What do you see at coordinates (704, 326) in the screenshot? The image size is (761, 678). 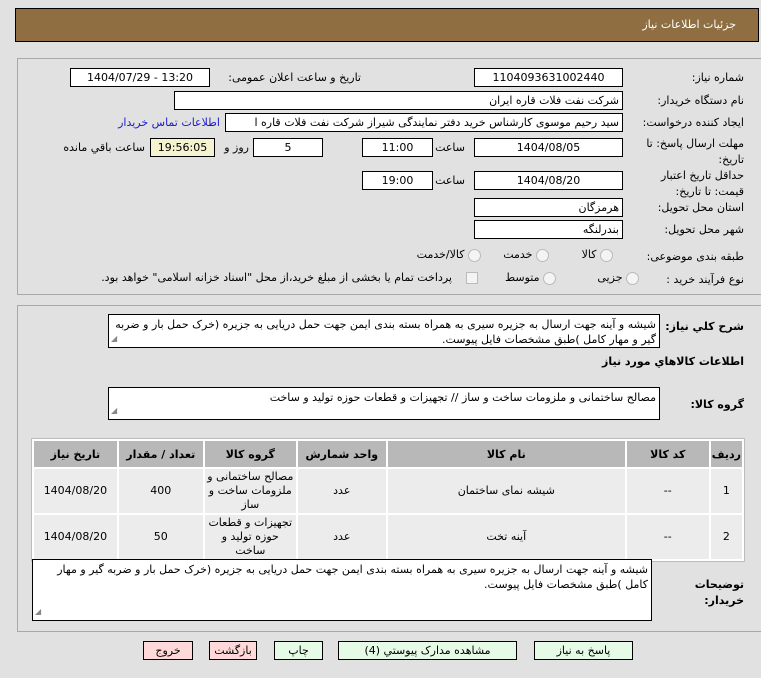 I see `description-label: شرح کلي نياز:` at bounding box center [704, 326].